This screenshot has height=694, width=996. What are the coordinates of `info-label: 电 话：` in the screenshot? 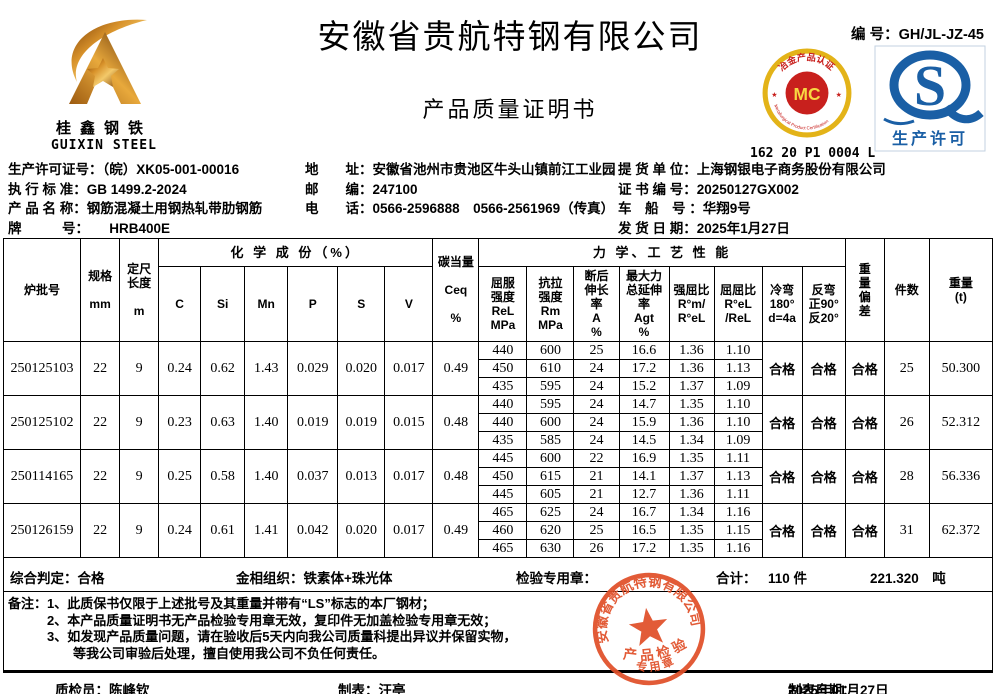 It's located at (339, 208).